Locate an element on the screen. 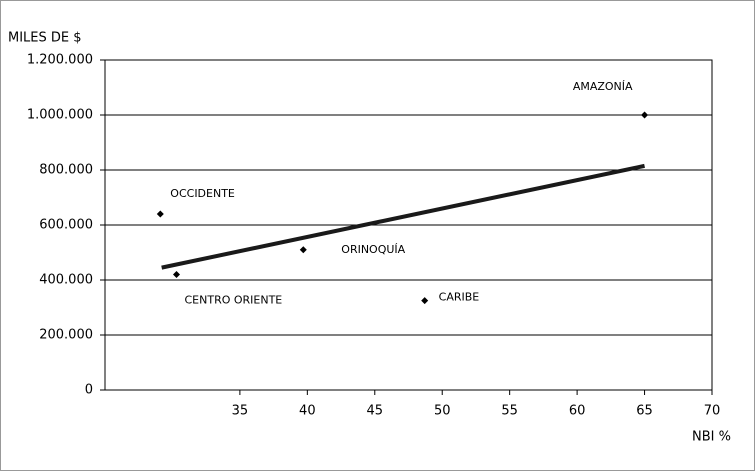  x-tick-label: 40 is located at coordinates (307, 411).